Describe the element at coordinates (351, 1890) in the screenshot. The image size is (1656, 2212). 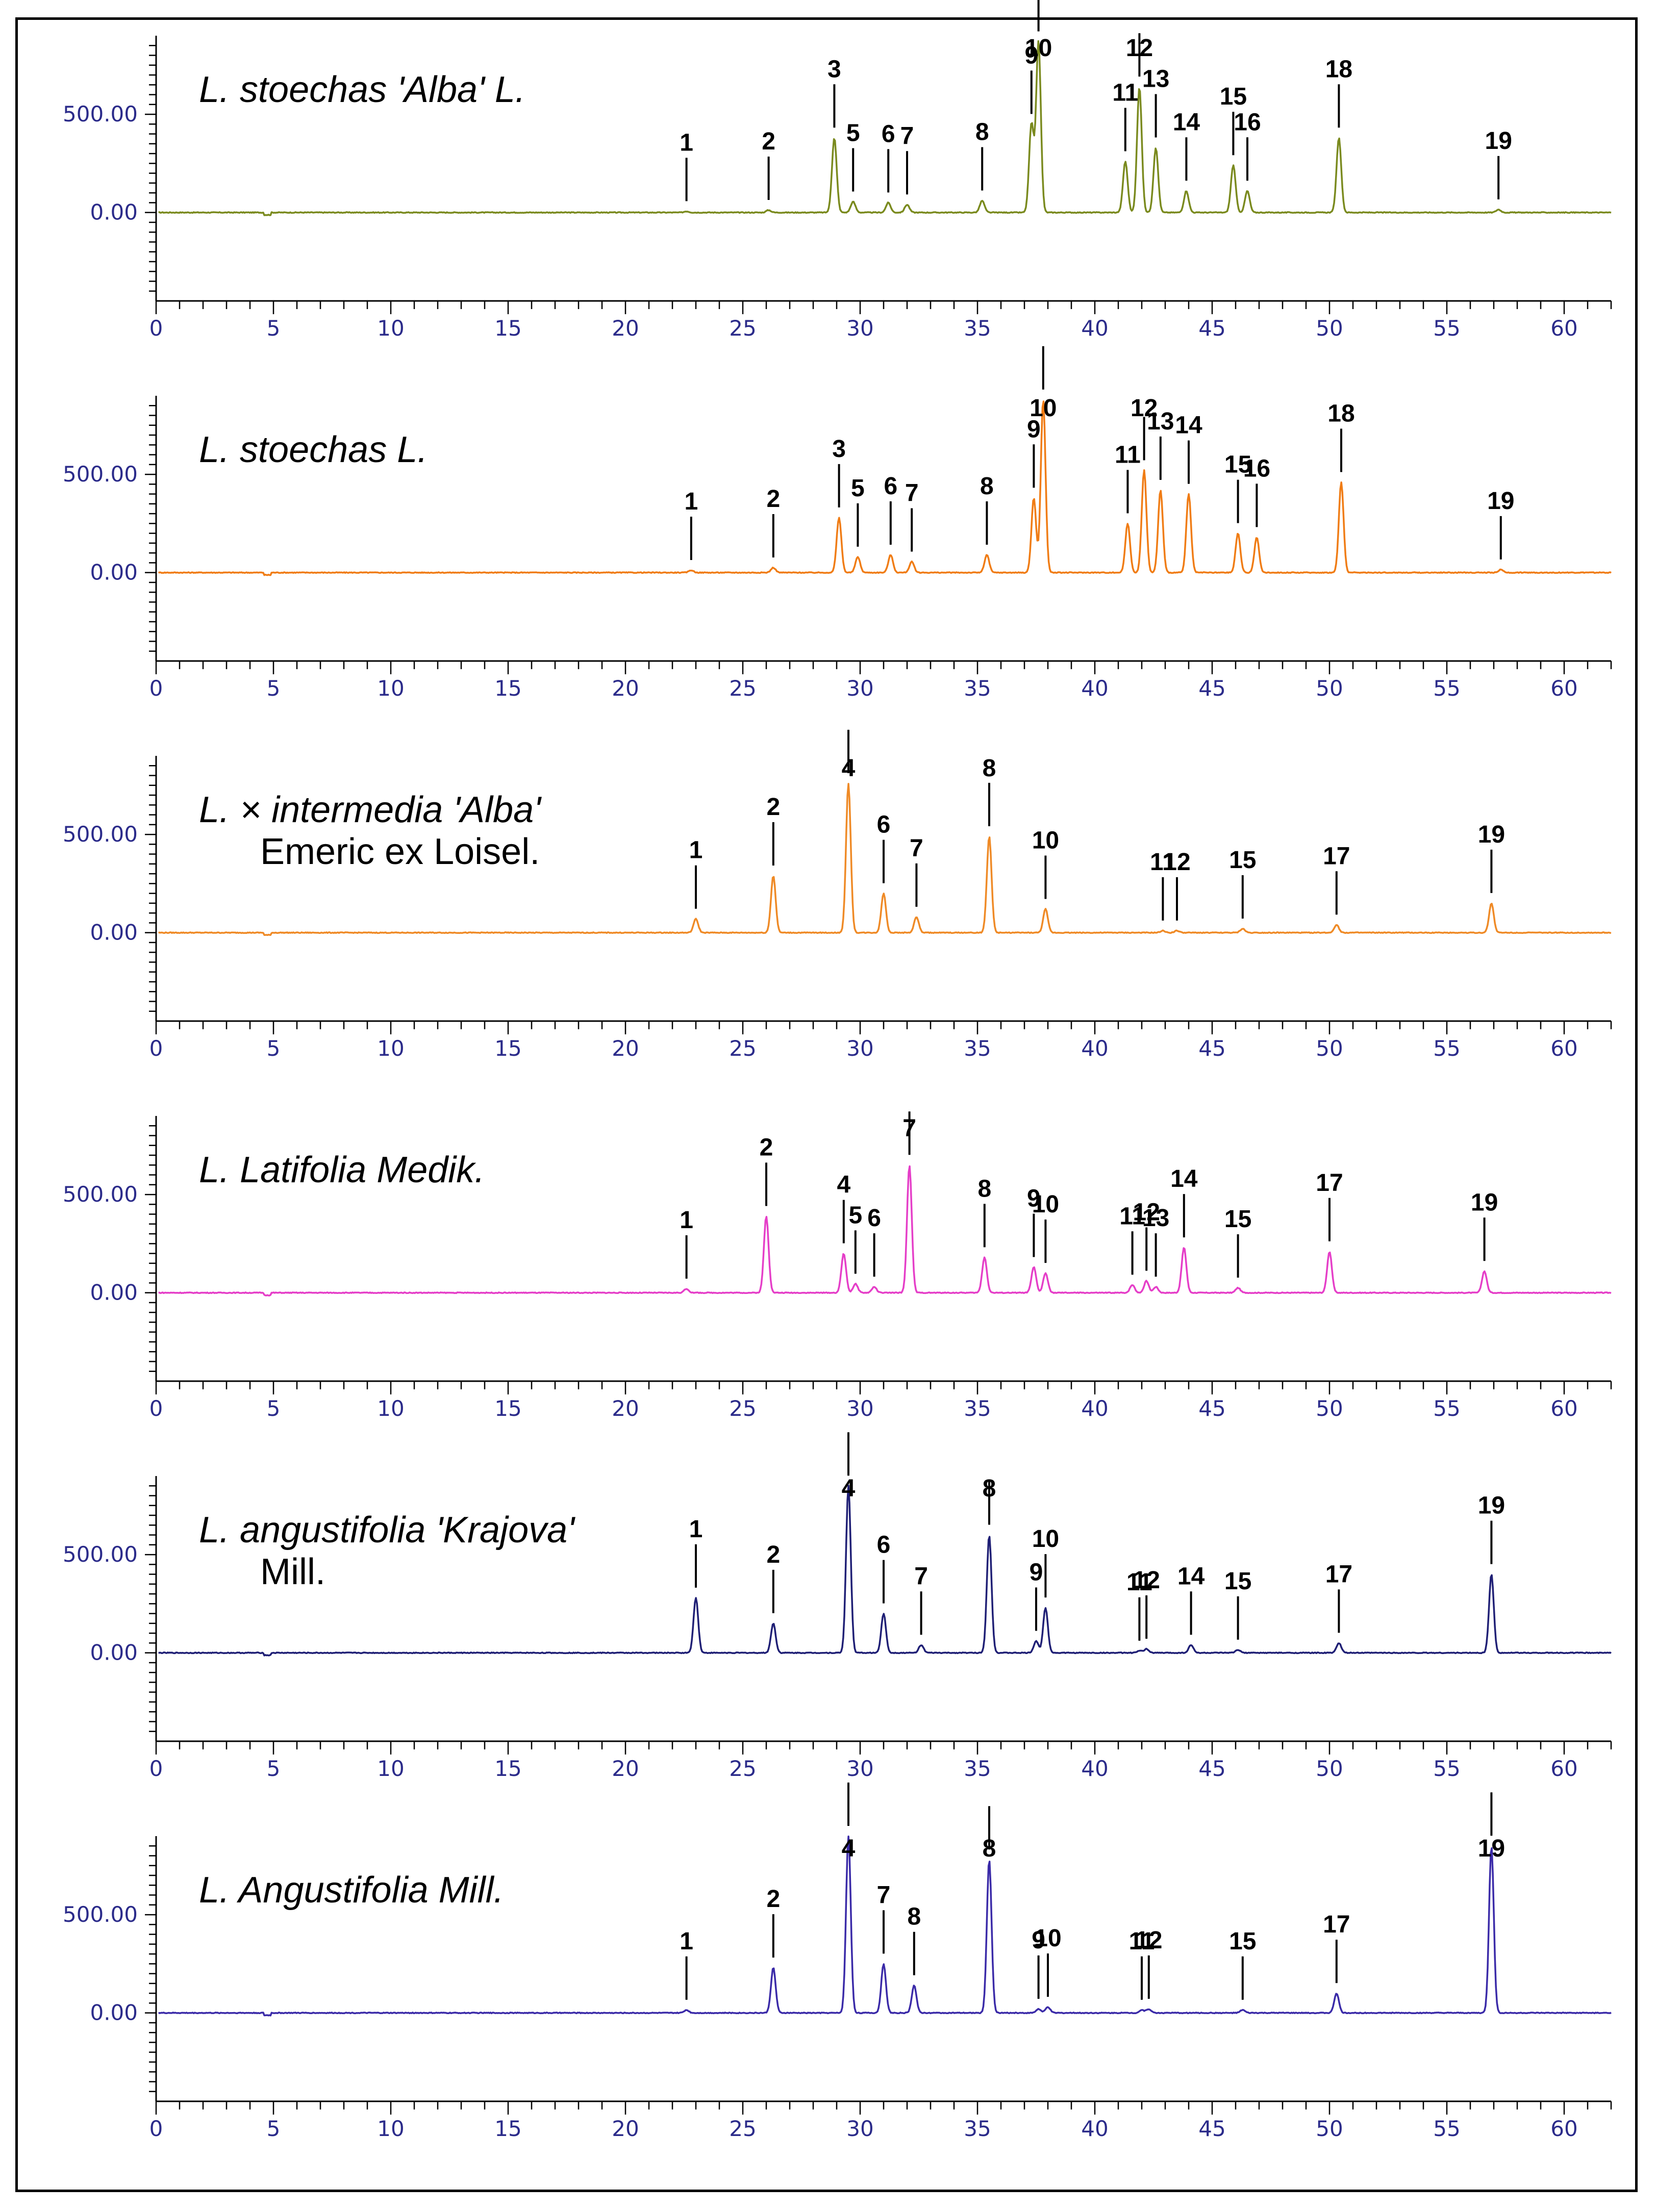
I see `panel-title: L. Angustifolia Mill.` at that location.